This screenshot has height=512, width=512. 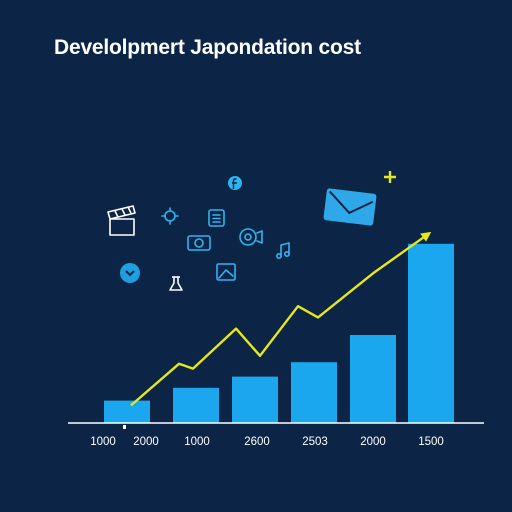 What do you see at coordinates (121, 220) in the screenshot?
I see `clapperboard-icon` at bounding box center [121, 220].